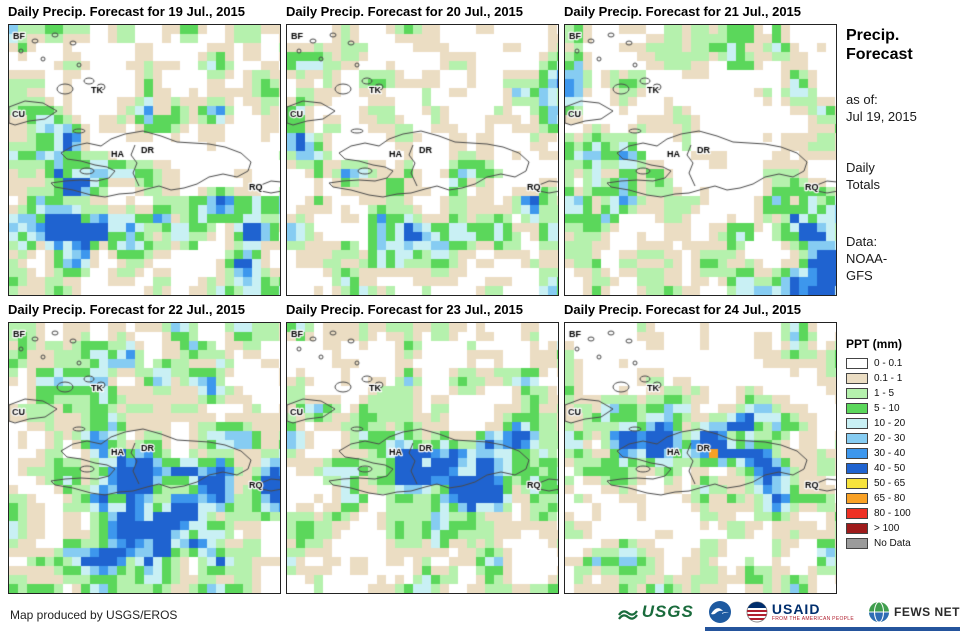 The image size is (970, 635). I want to click on forecast-panel: Daily Precip. Forecast for 24 Jul., 2015, so click(700, 448).